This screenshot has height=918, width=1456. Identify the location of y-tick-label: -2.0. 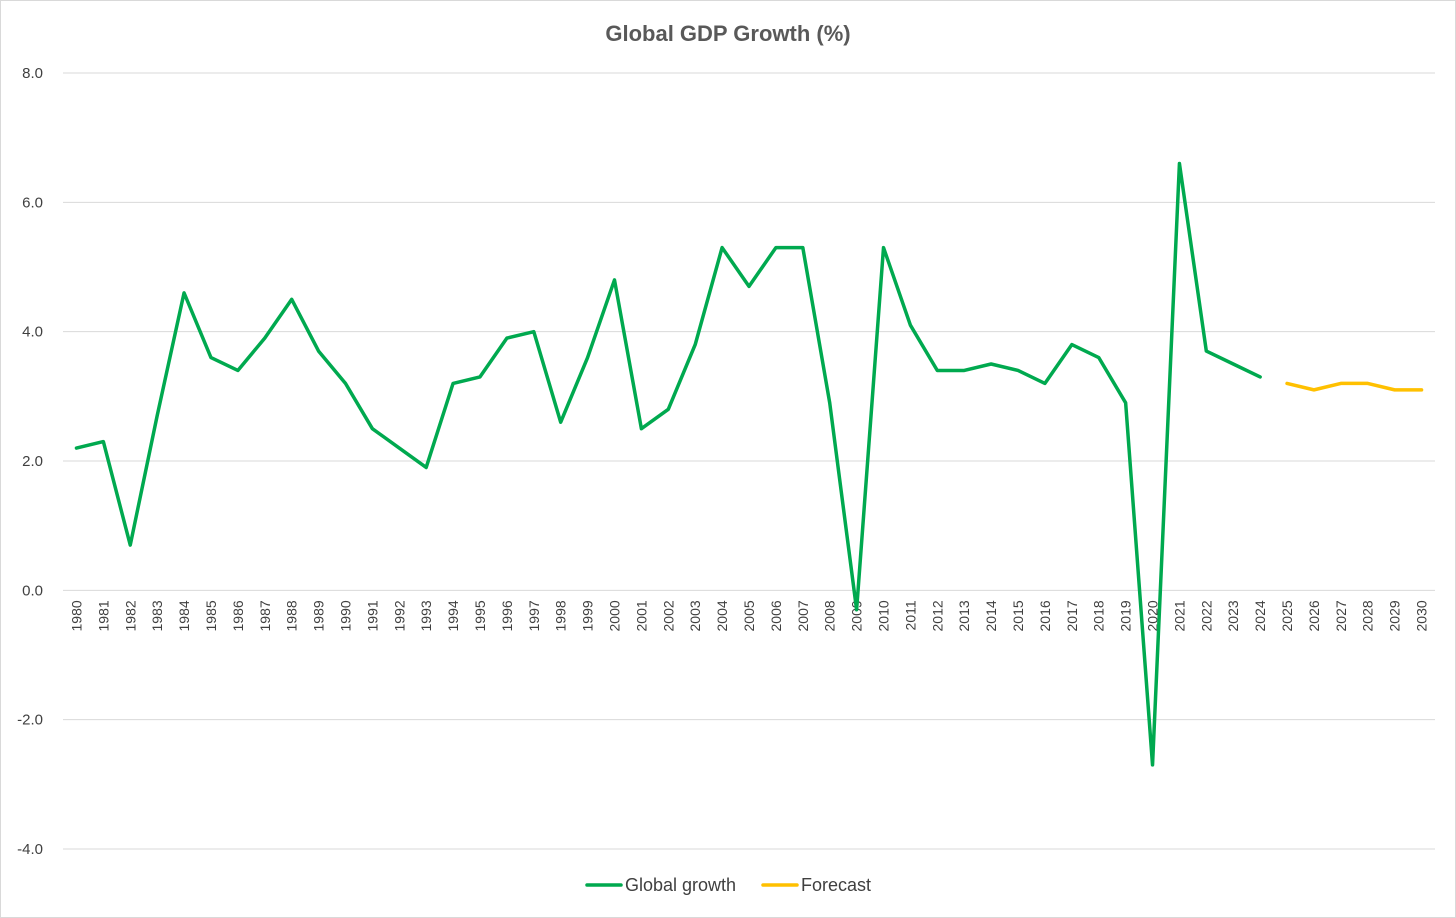
(30, 720).